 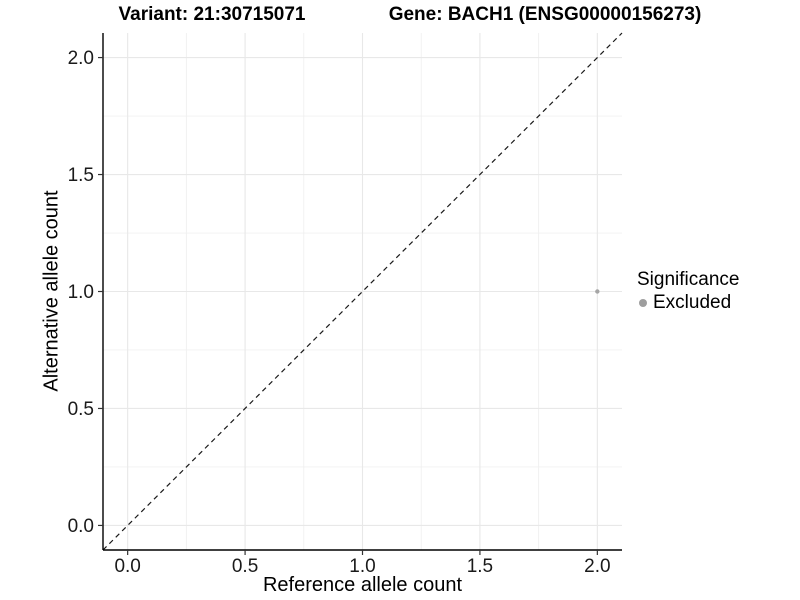 What do you see at coordinates (545, 14) in the screenshot?
I see `plot-title-gene: Gene: BACH1 (ENSG00000156273)` at bounding box center [545, 14].